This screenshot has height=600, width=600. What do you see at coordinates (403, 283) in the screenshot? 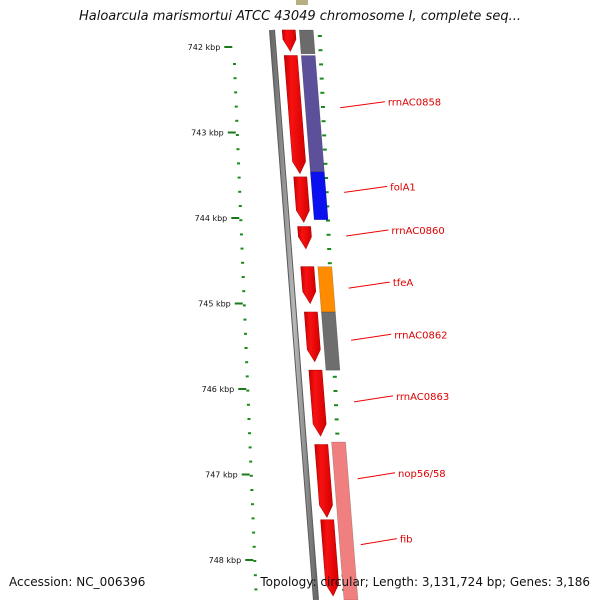
I see `feature-label: tfeA` at bounding box center [403, 283].